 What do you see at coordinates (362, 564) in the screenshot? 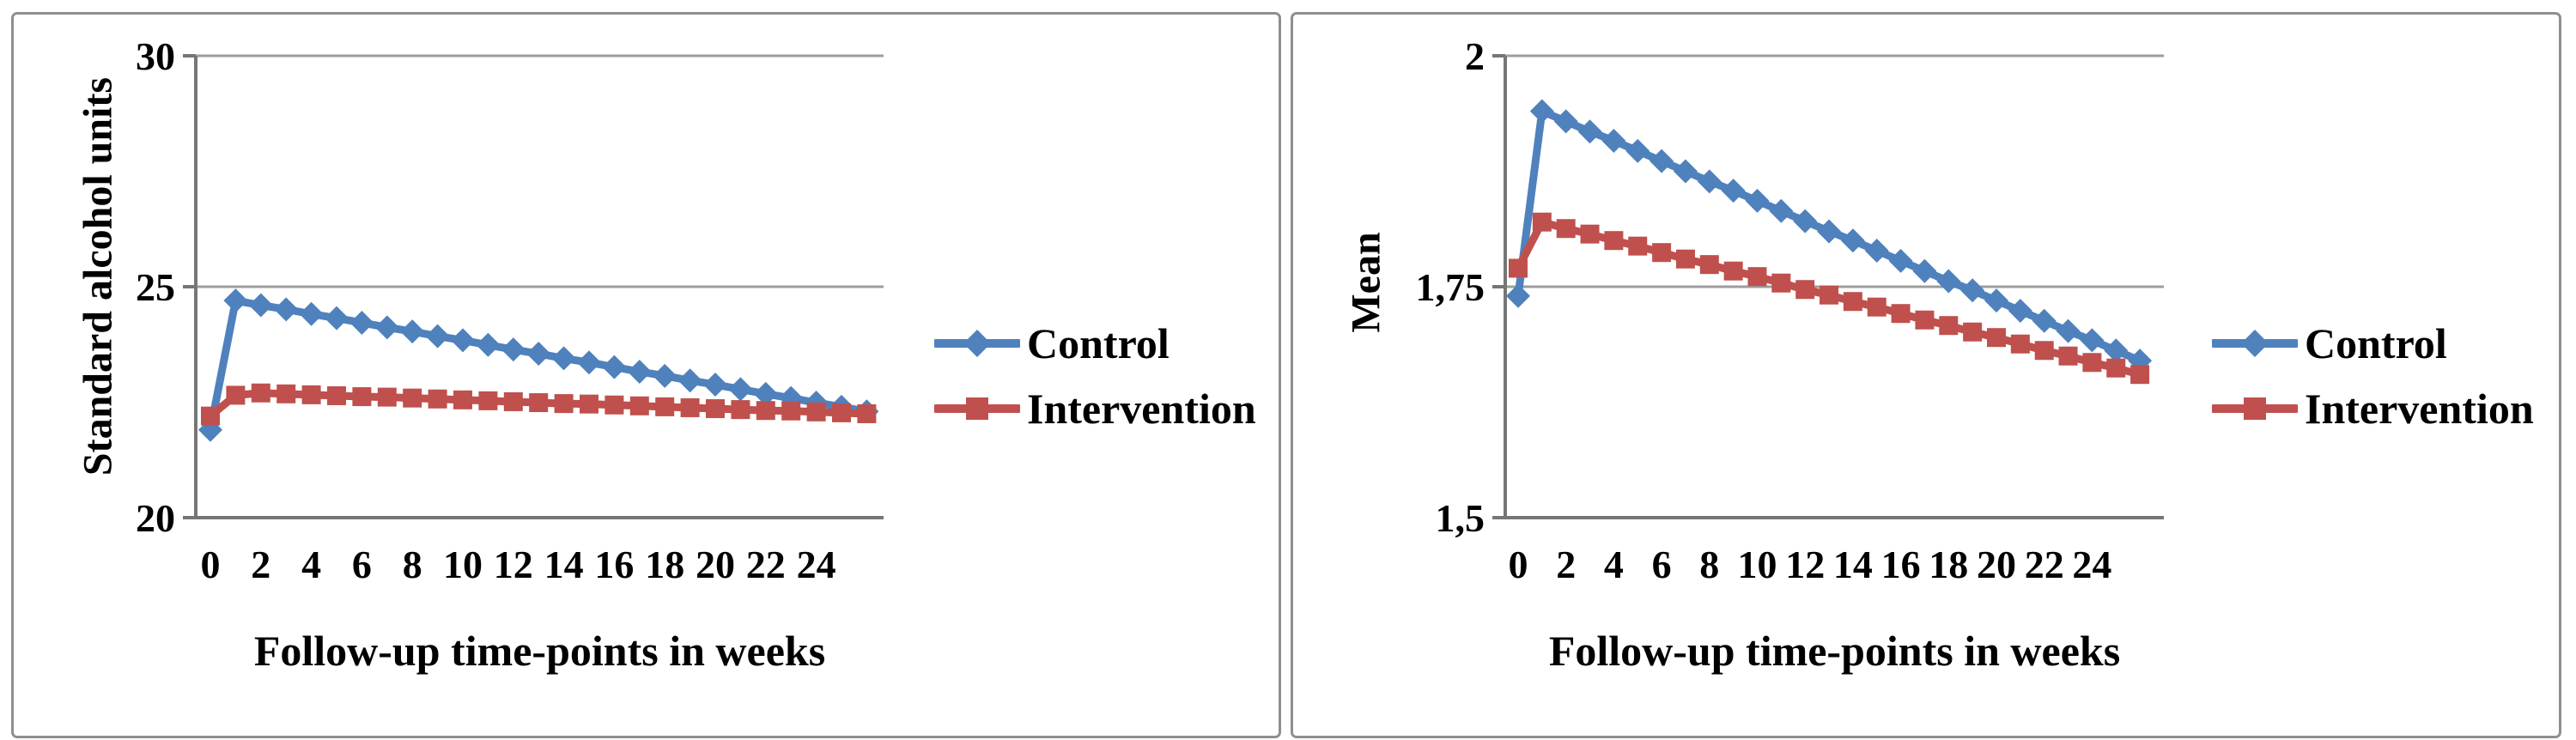
I see `x-tick-label: 6` at bounding box center [362, 564].